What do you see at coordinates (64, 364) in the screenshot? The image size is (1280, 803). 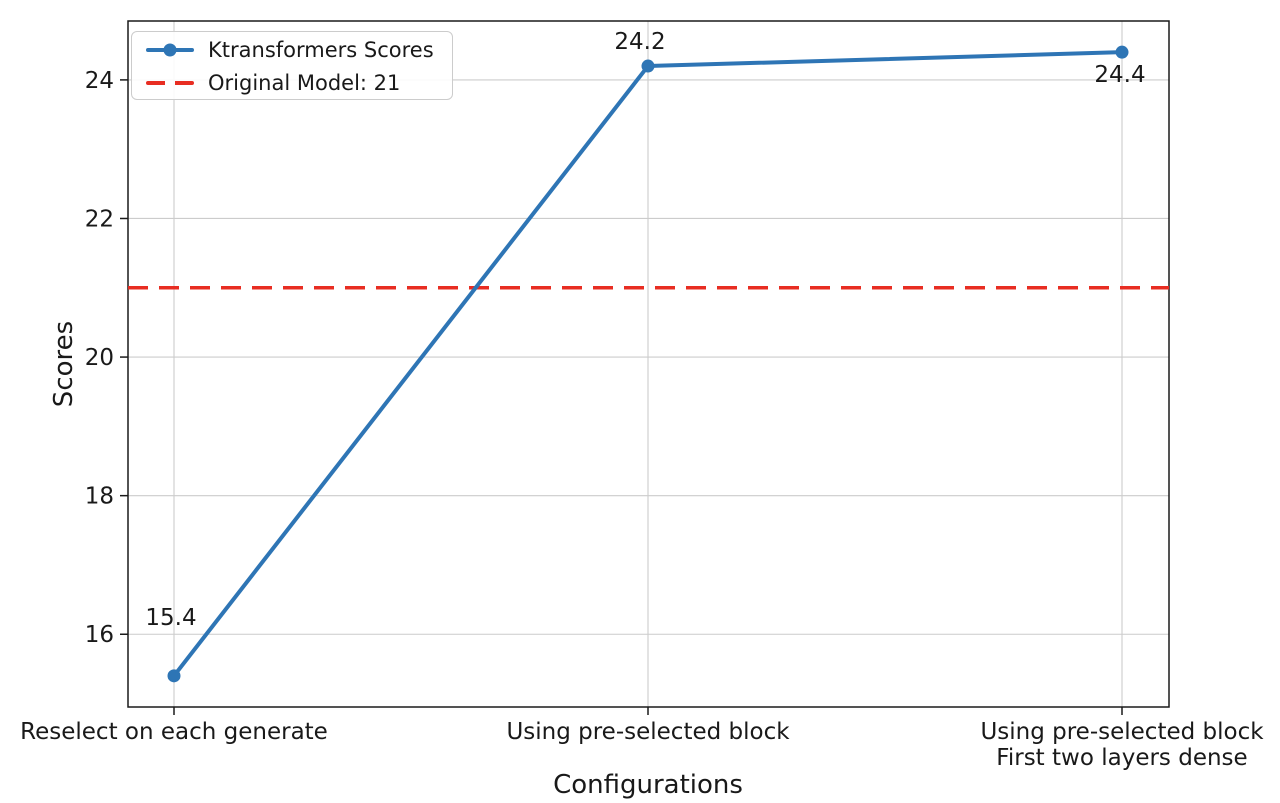 I see `y-axis-title: Scores` at bounding box center [64, 364].